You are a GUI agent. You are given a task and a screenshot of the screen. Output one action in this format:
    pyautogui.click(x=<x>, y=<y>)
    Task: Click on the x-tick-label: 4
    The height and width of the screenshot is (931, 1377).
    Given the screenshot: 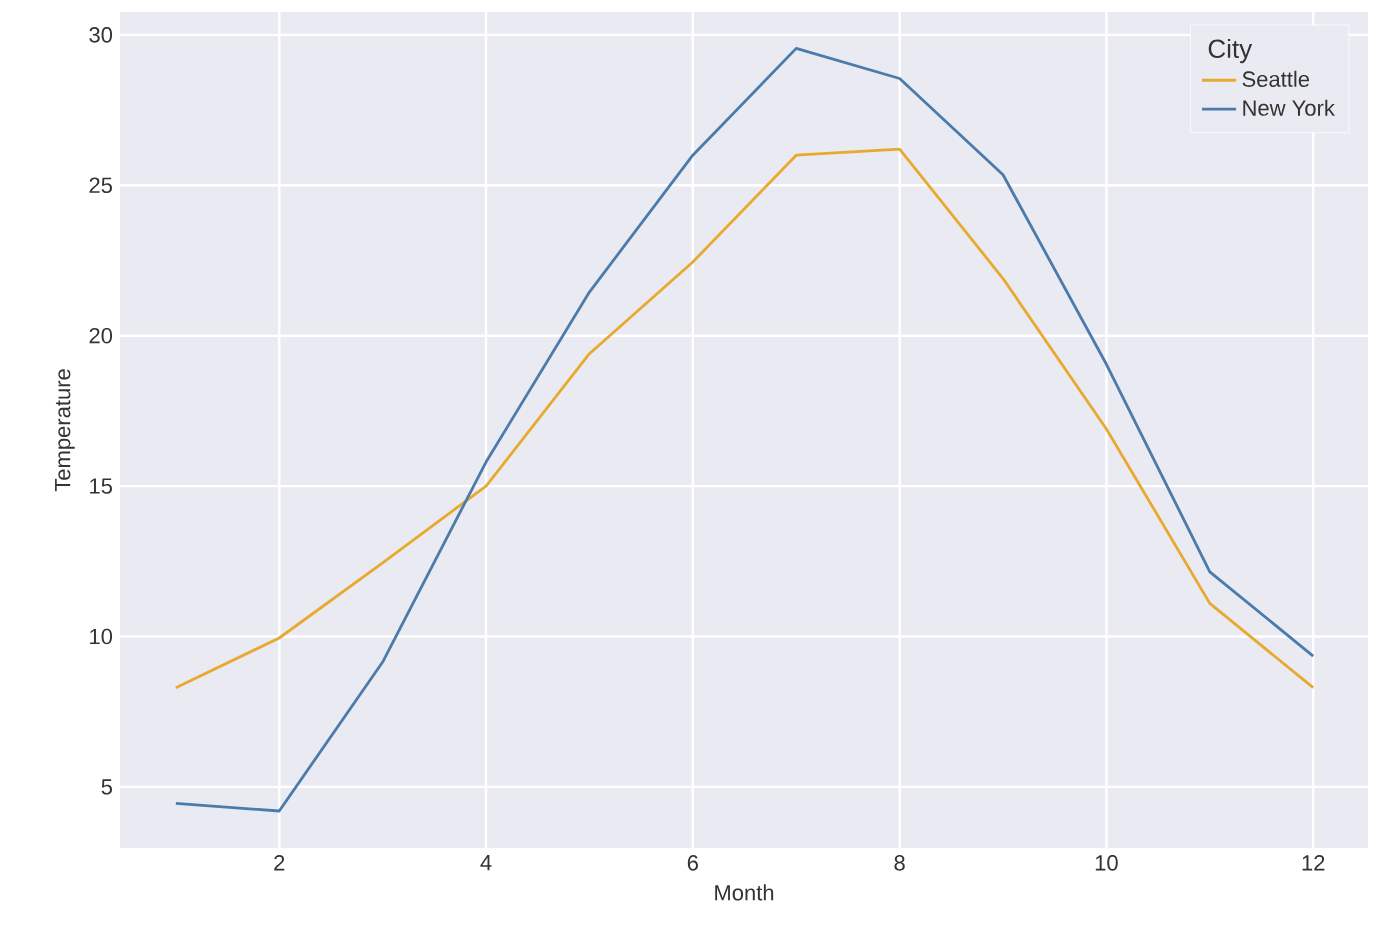 What is the action you would take?
    pyautogui.click(x=486, y=863)
    